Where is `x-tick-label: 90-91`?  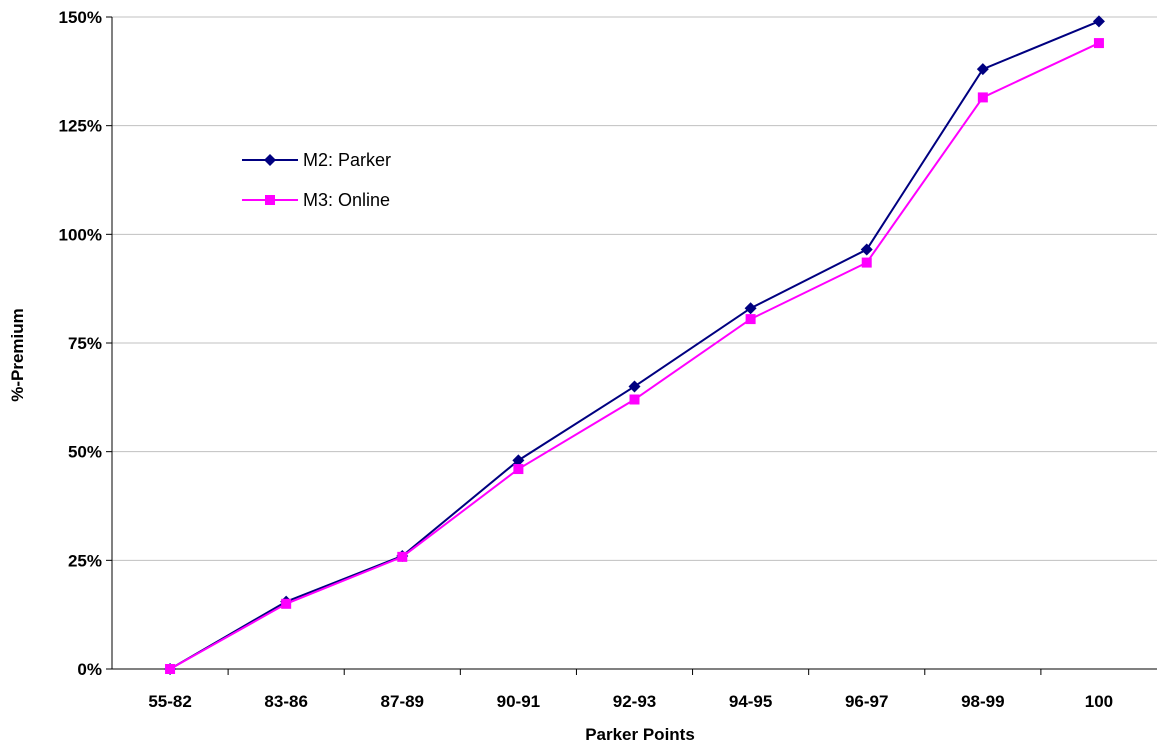 x-tick-label: 90-91 is located at coordinates (518, 701).